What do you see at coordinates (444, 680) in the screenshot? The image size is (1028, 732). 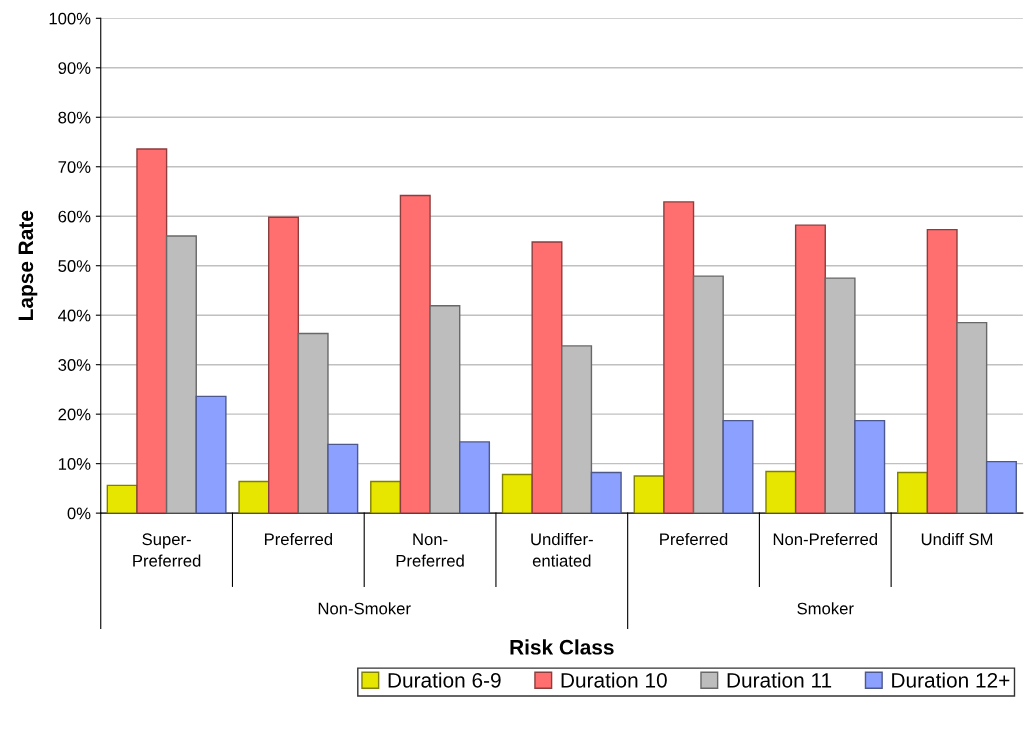 I see `legend-label: Duration 6-9` at bounding box center [444, 680].